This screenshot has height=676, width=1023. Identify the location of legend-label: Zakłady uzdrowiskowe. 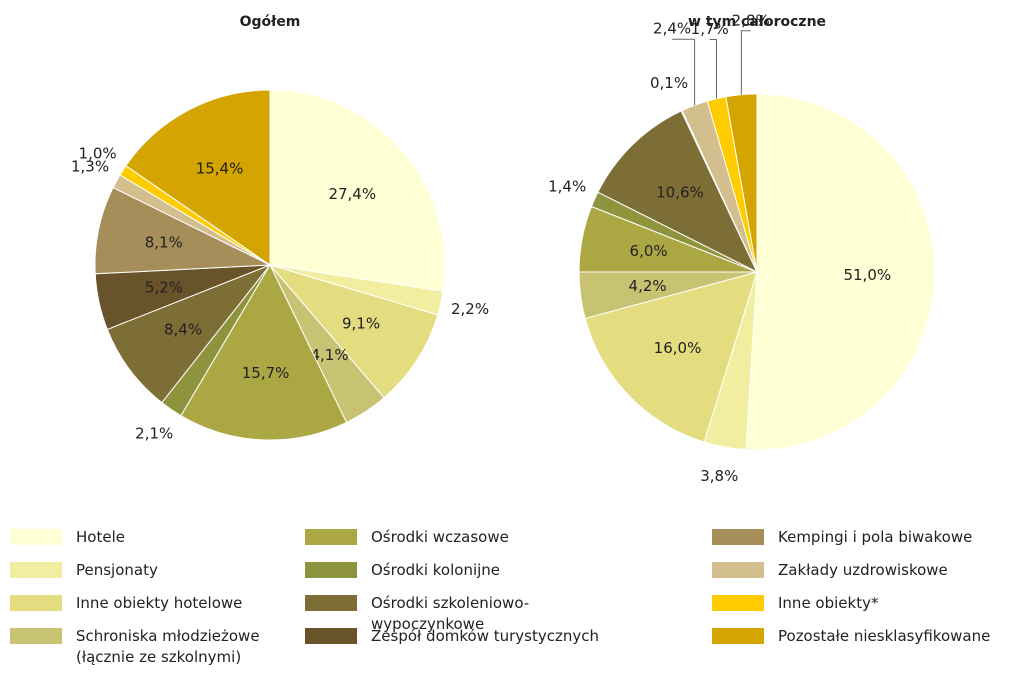
(863, 570).